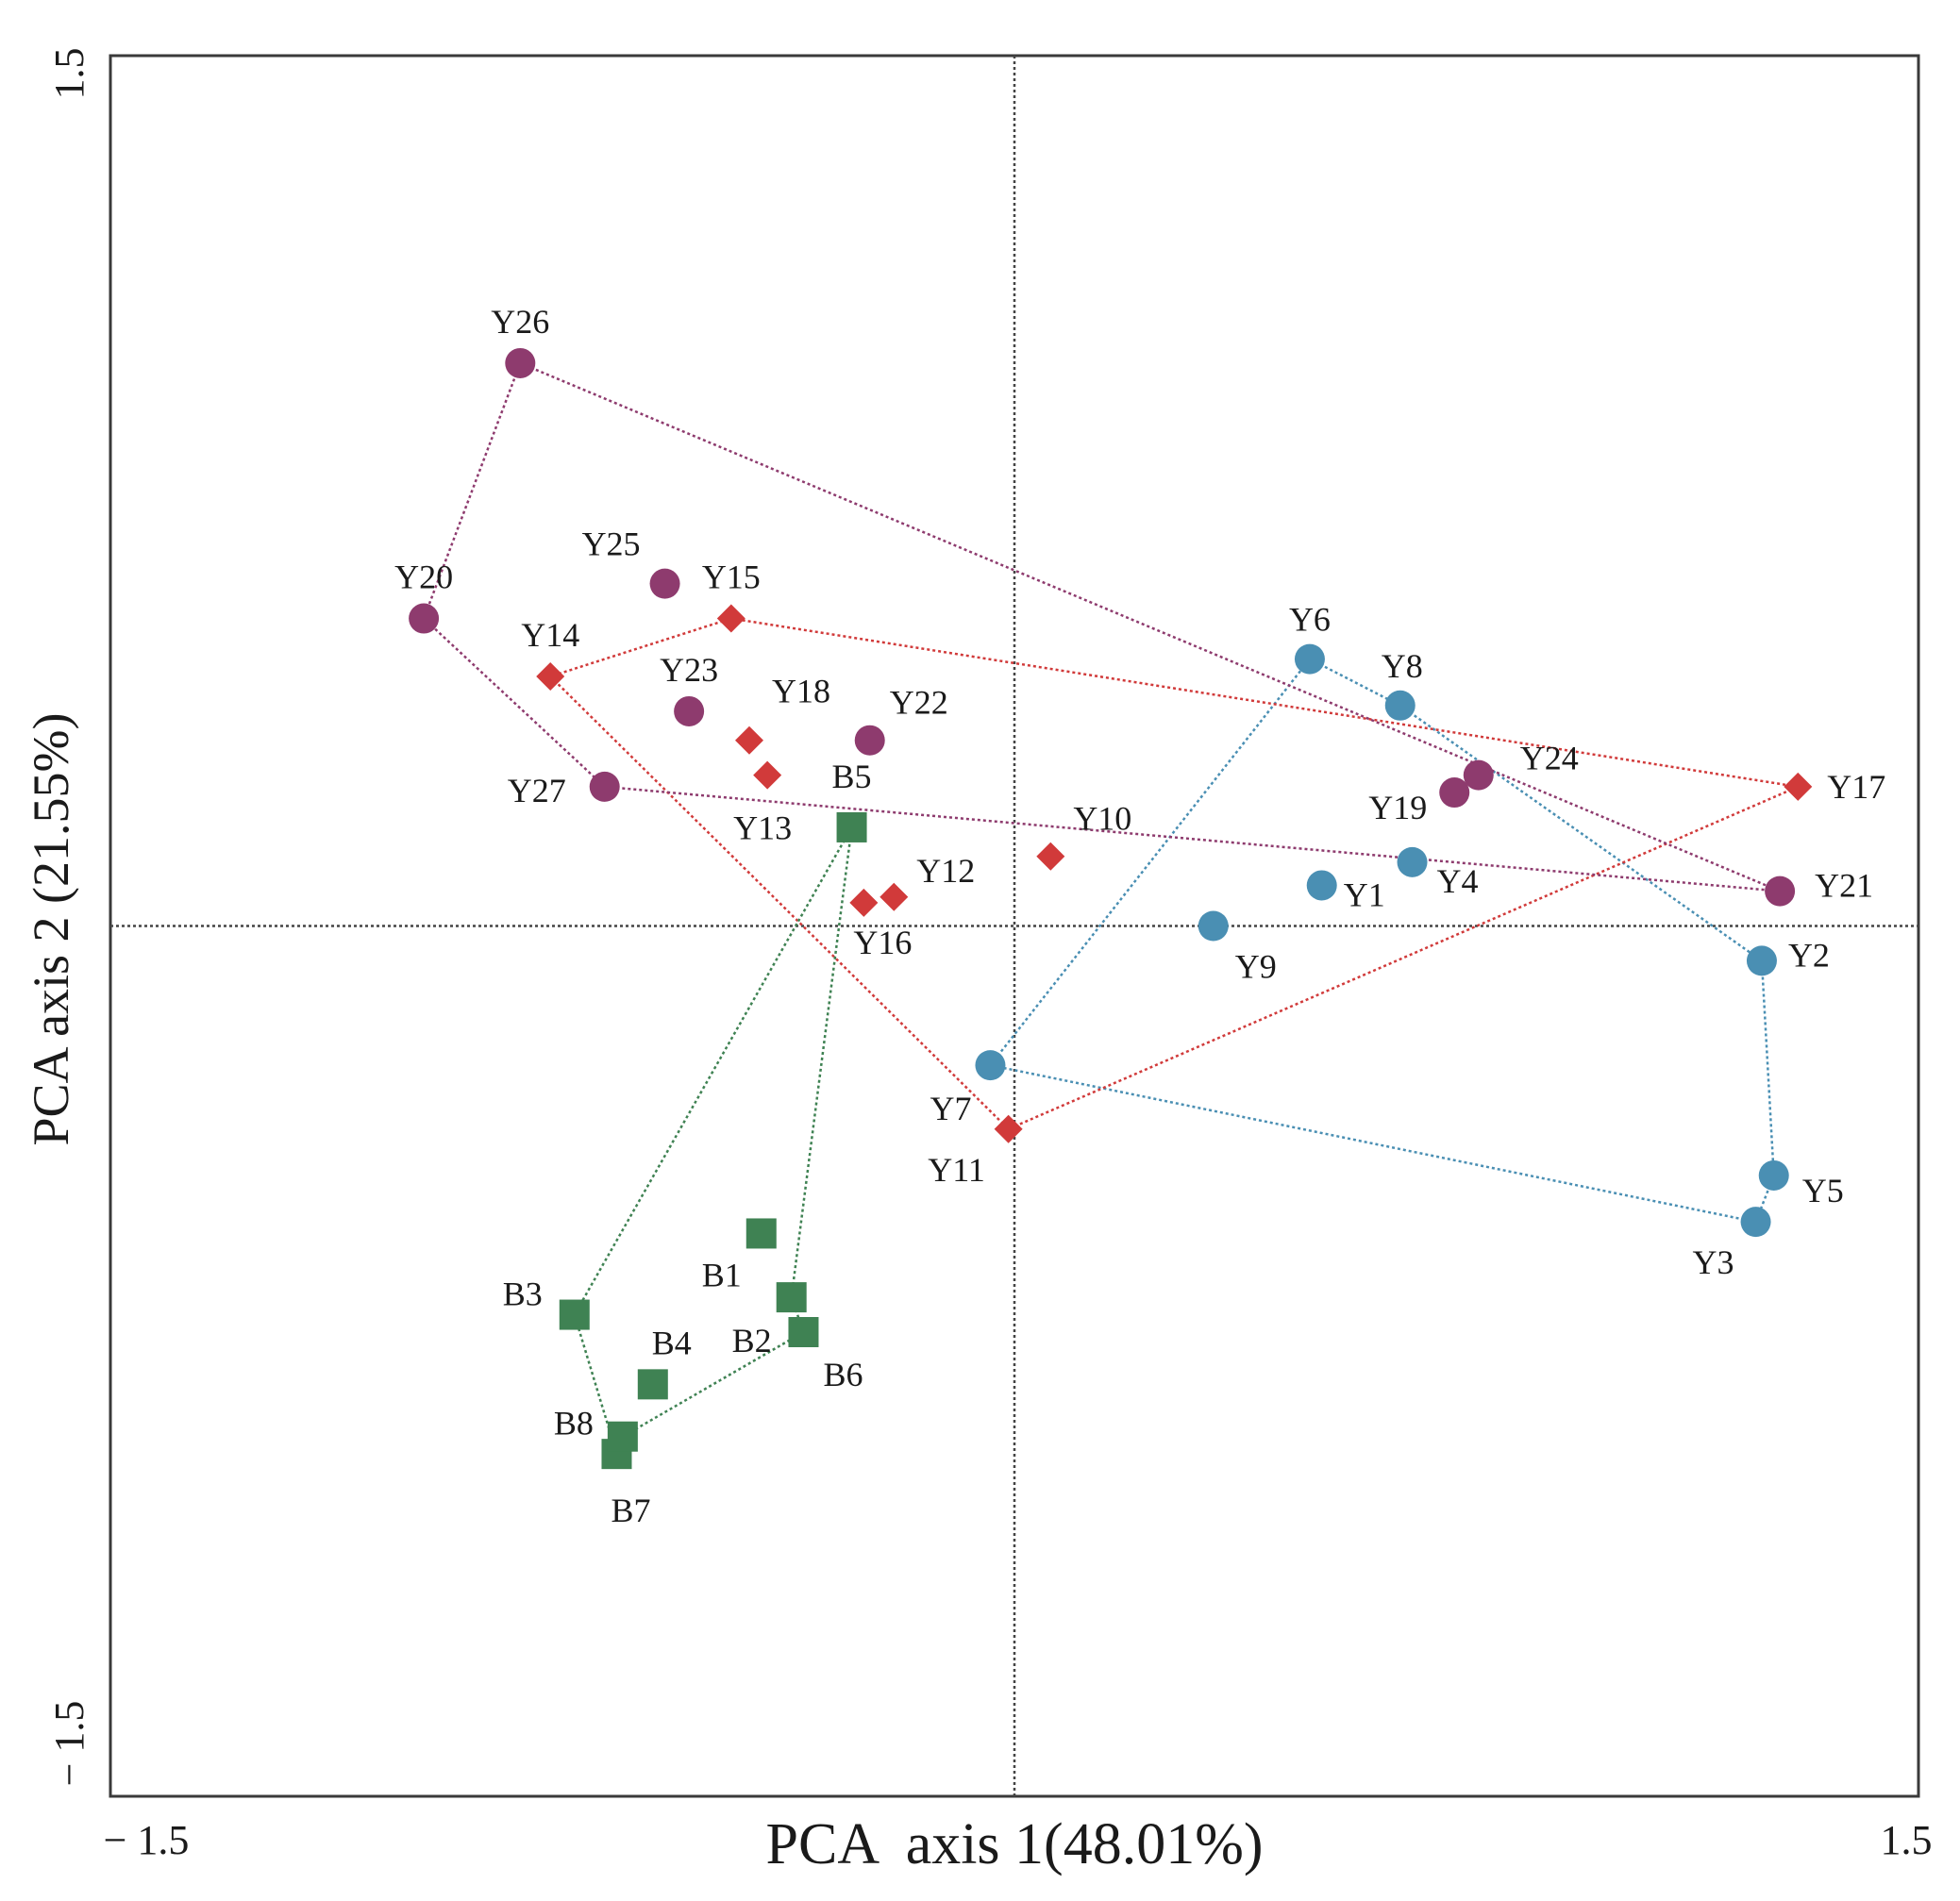 Image resolution: width=1960 pixels, height=1901 pixels. What do you see at coordinates (51, 929) in the screenshot?
I see `y-axis-title: PCA axis 2 (21.55%)` at bounding box center [51, 929].